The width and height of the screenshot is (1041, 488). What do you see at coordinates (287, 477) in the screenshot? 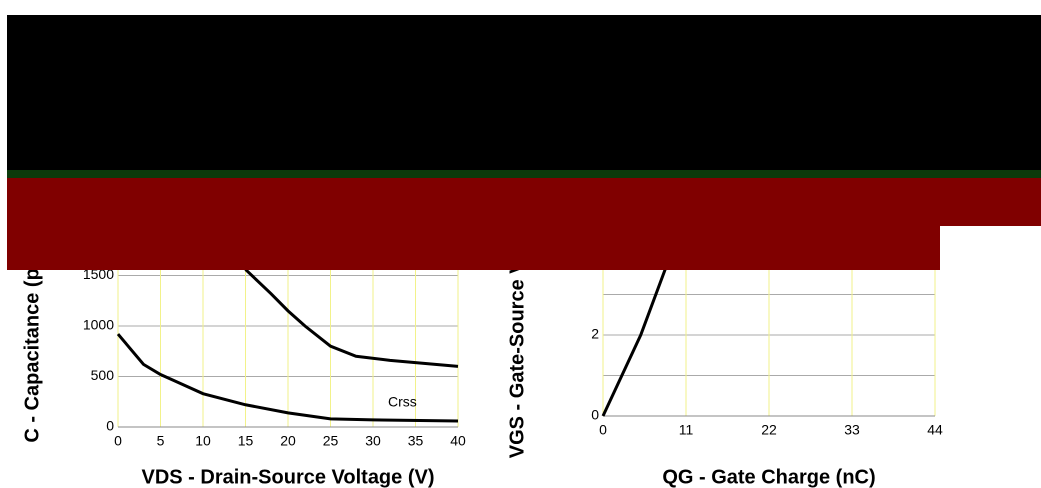
I see `x-axis-label: VDS - Drain-Source Voltage (V)` at bounding box center [287, 477].